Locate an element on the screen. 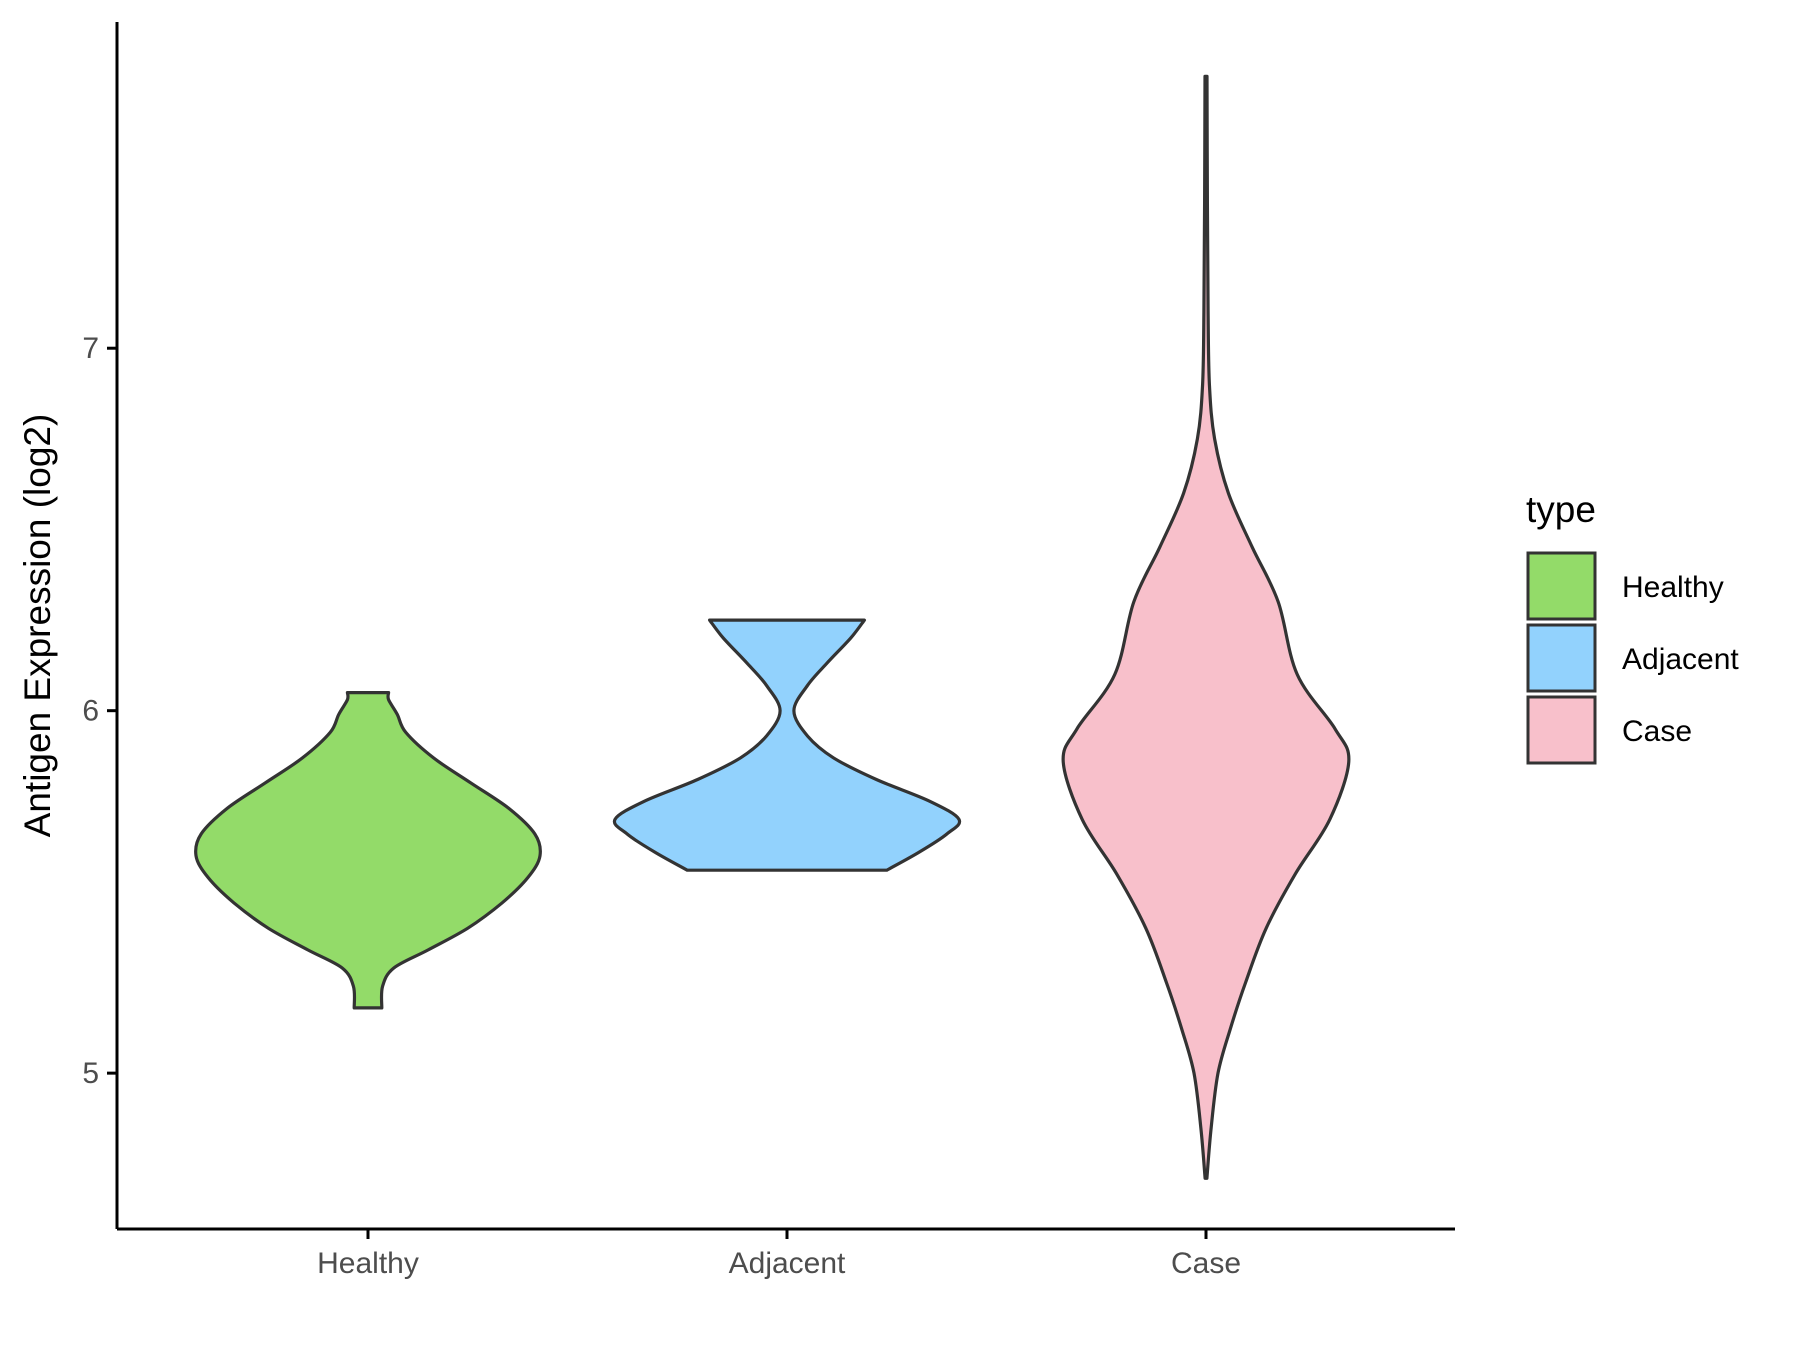 Image resolution: width=1800 pixels, height=1350 pixels. y-tick-label: 5 is located at coordinates (90, 1073).